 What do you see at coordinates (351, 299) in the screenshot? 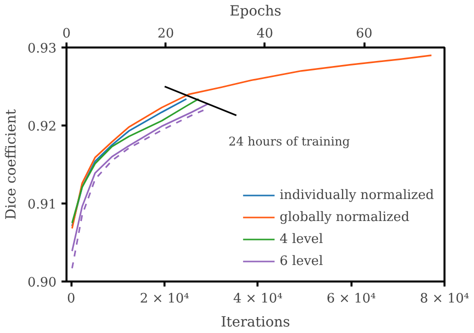
I see `x-tick-label: 6 × 10⁴` at bounding box center [351, 299].